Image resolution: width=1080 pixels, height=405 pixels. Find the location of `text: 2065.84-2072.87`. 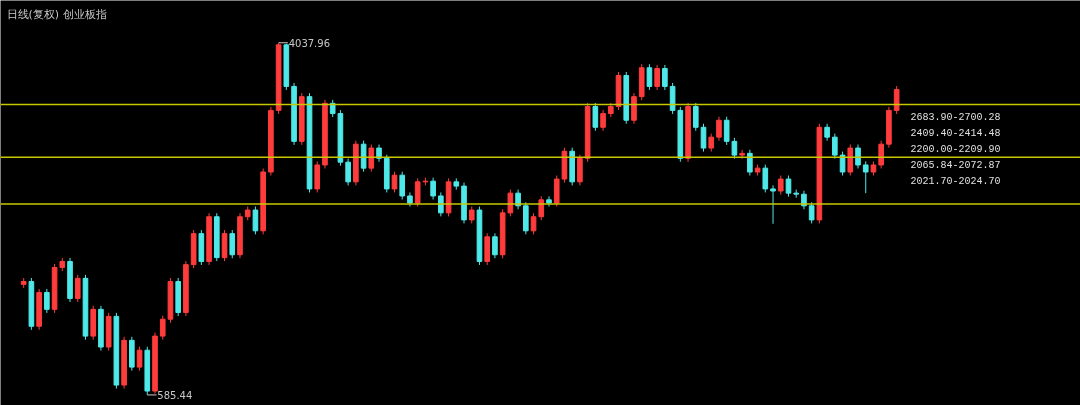

text: 2065.84-2072.87 is located at coordinates (955, 165).